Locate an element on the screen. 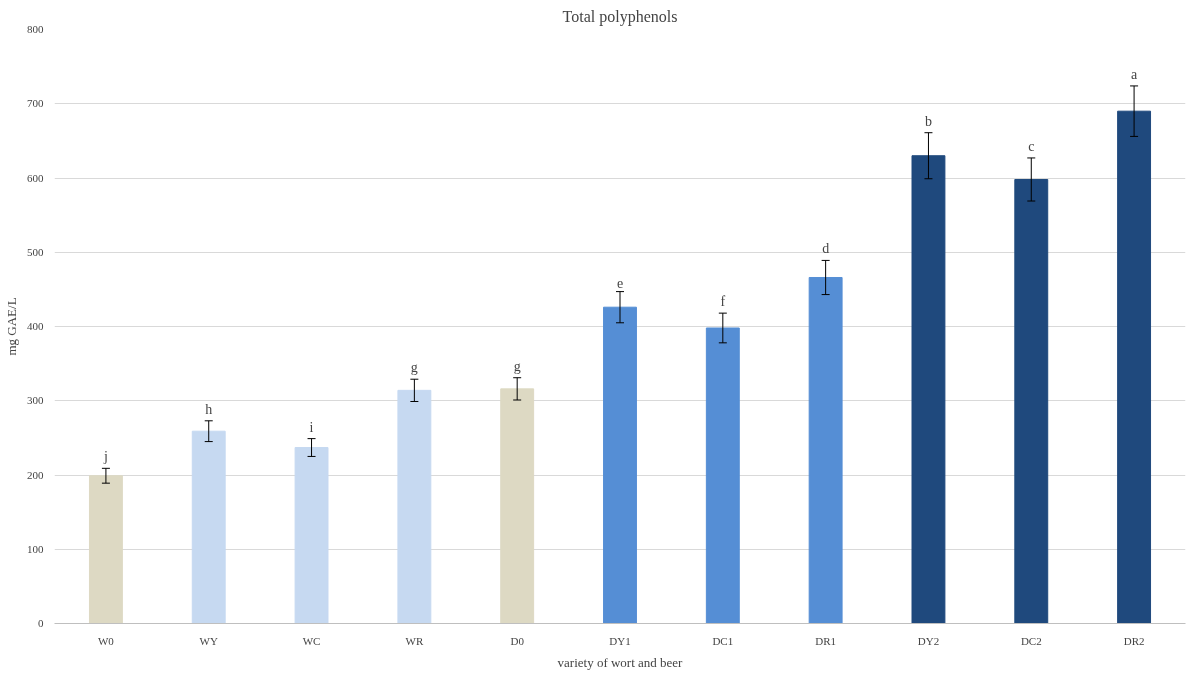 This screenshot has height=682, width=1202. chart-title: Total polyphenols is located at coordinates (620, 16).